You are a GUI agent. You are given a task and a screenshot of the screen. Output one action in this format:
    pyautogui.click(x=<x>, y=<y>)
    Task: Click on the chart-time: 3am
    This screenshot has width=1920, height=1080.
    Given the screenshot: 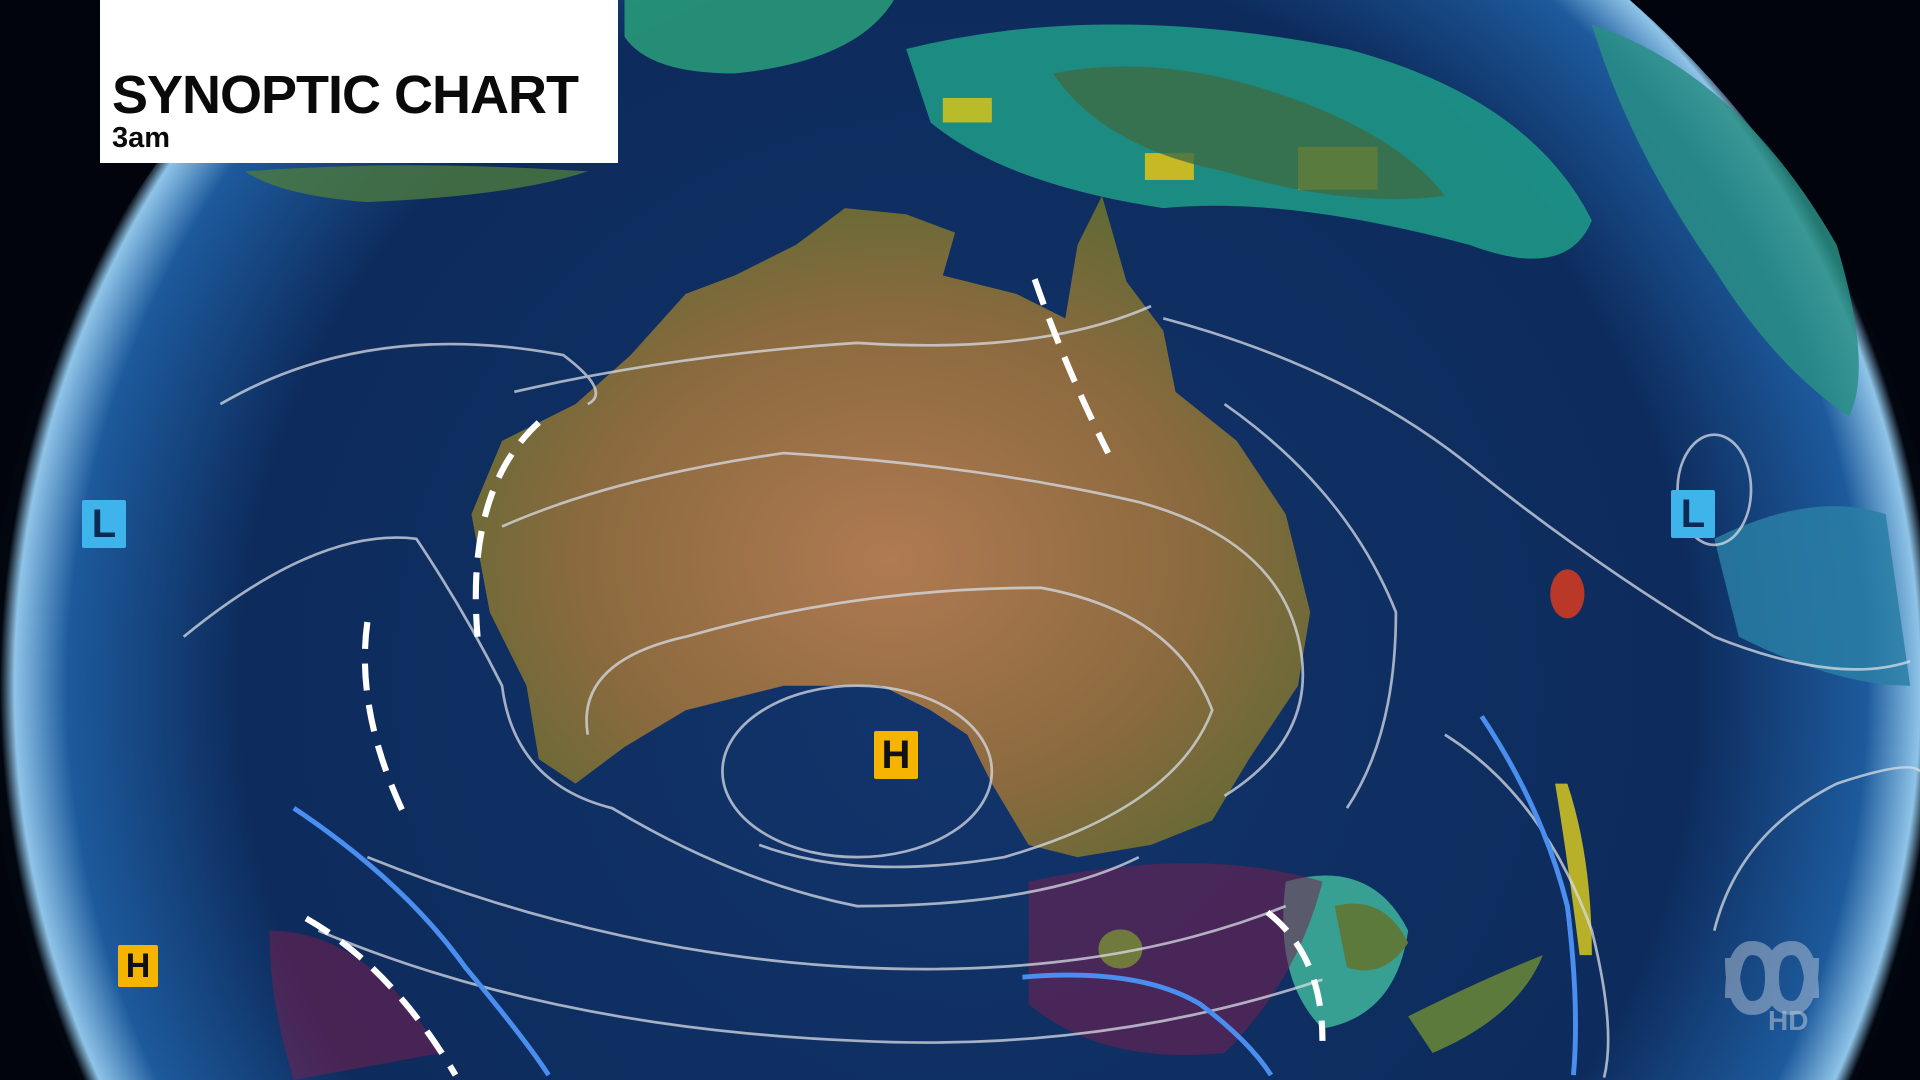 What is the action you would take?
    pyautogui.click(x=141, y=138)
    